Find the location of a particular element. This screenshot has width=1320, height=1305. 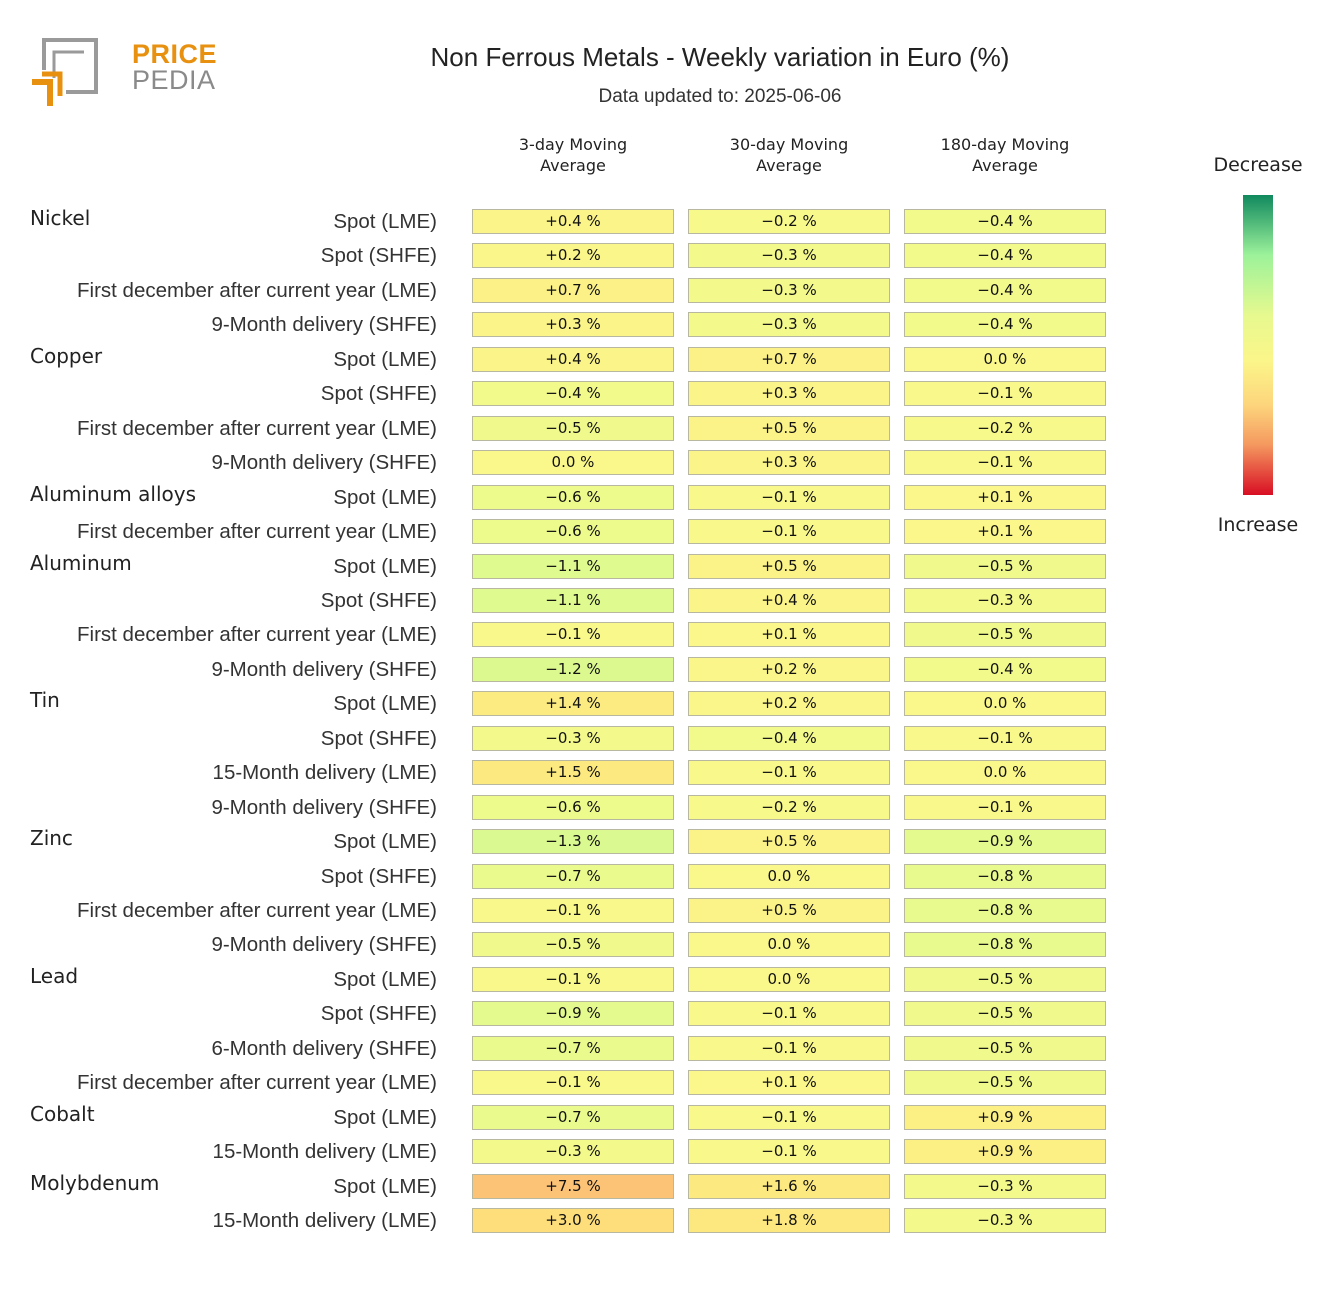

heatmap-cell: +3.0 % is located at coordinates (573, 1221).